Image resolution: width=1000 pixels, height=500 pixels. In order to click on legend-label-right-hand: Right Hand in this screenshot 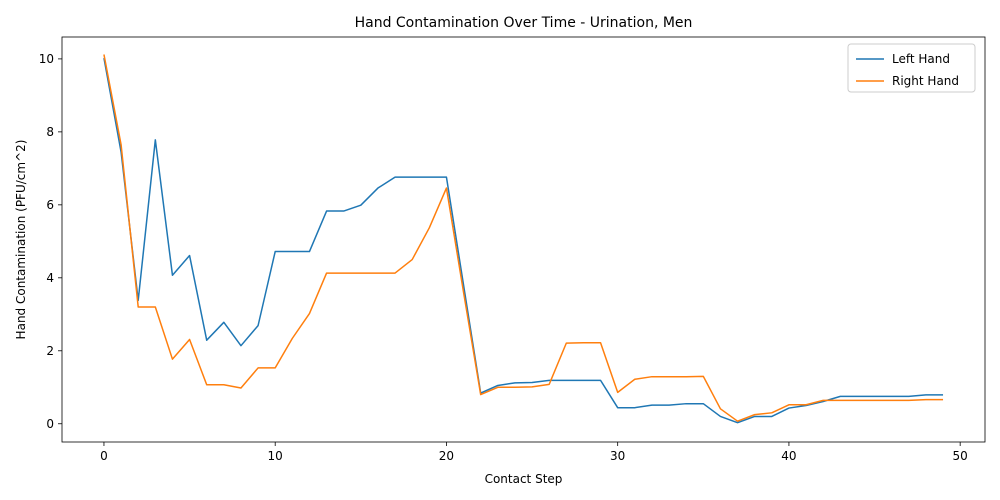, I will do `click(925, 81)`.